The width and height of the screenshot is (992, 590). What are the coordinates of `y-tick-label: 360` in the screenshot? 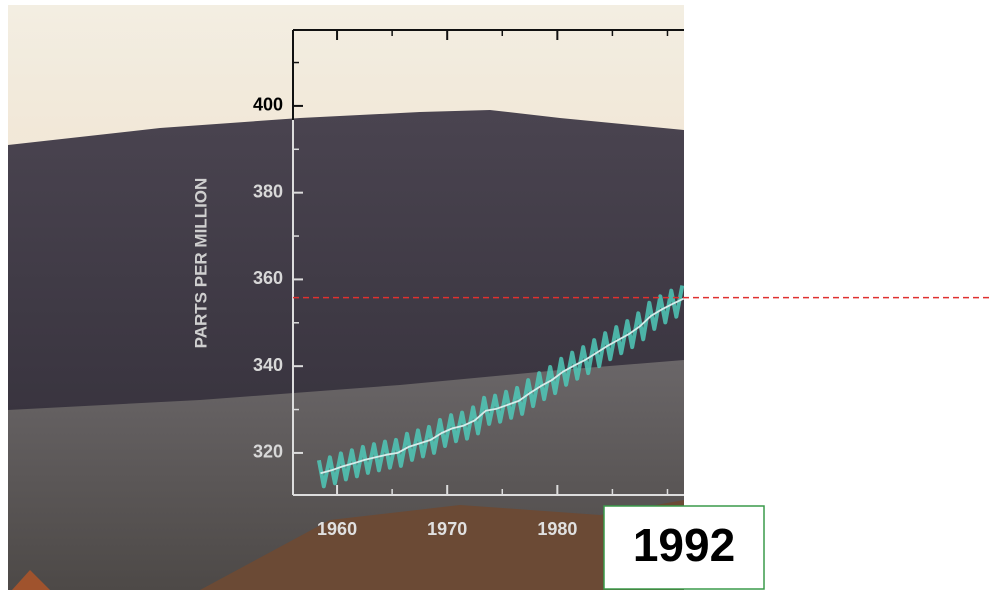 It's located at (268, 278).